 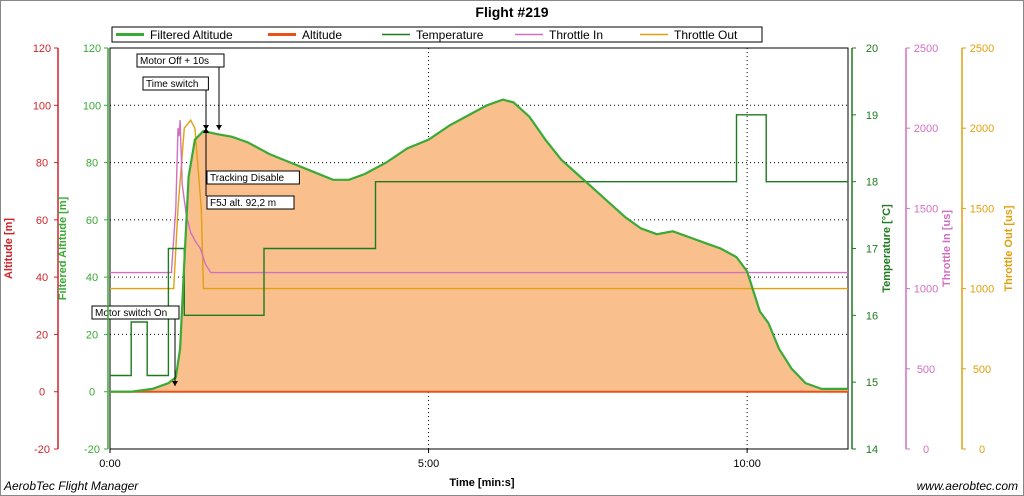 I want to click on tick-label-temp: 19, so click(x=872, y=116).